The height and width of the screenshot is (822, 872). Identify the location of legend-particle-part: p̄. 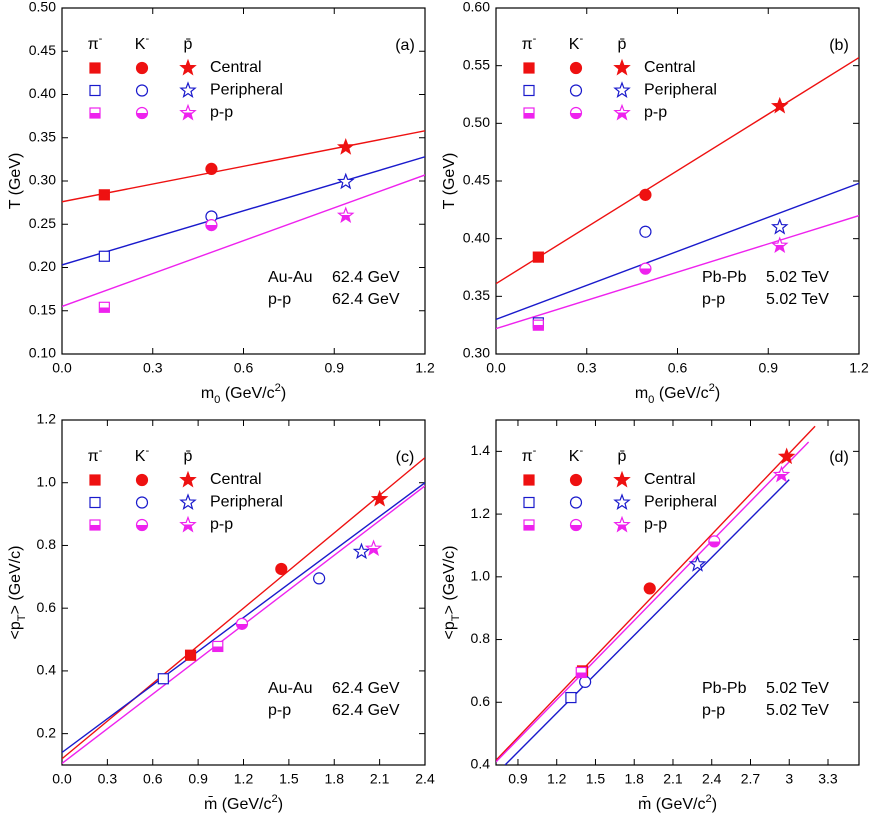
(188, 456).